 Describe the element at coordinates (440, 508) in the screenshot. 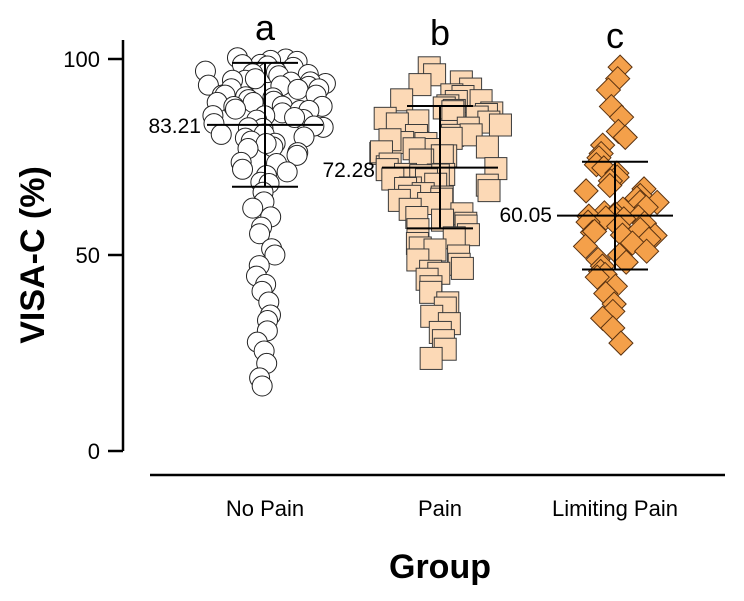

I see `category-label-pain: Pain` at that location.